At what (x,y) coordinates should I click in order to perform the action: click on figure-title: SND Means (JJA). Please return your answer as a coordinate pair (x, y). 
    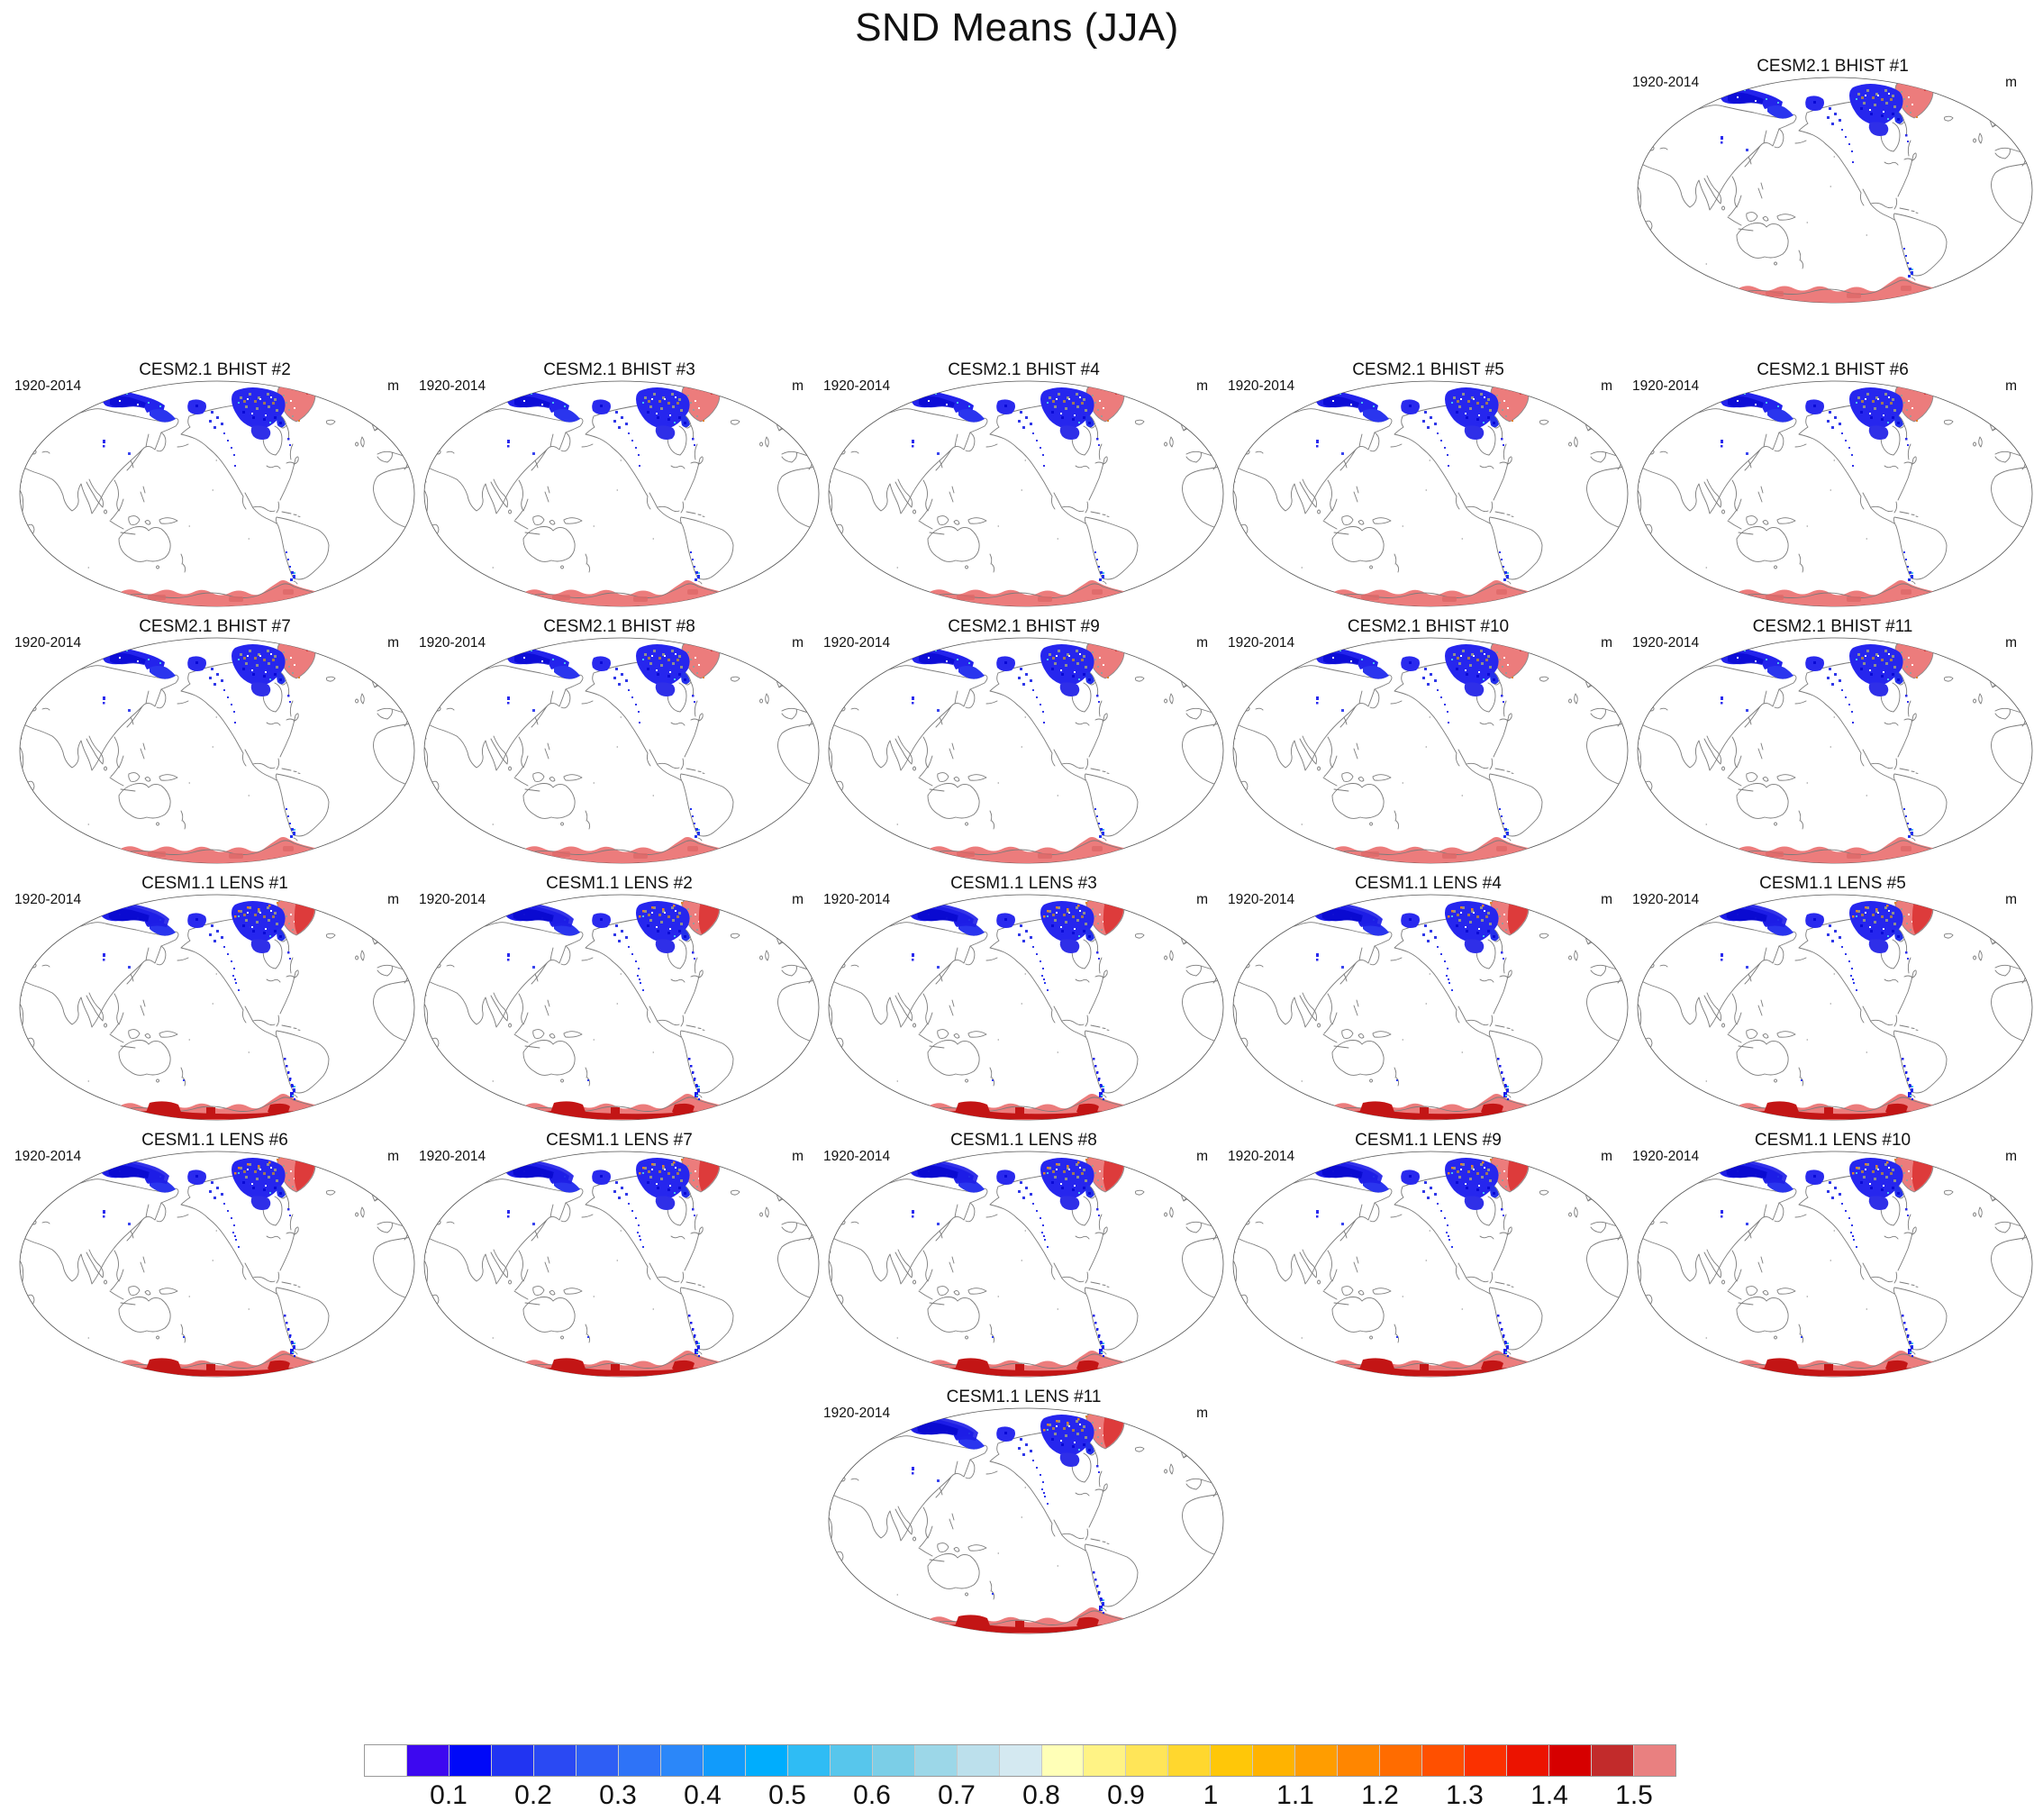
    Looking at the image, I should click on (1017, 27).